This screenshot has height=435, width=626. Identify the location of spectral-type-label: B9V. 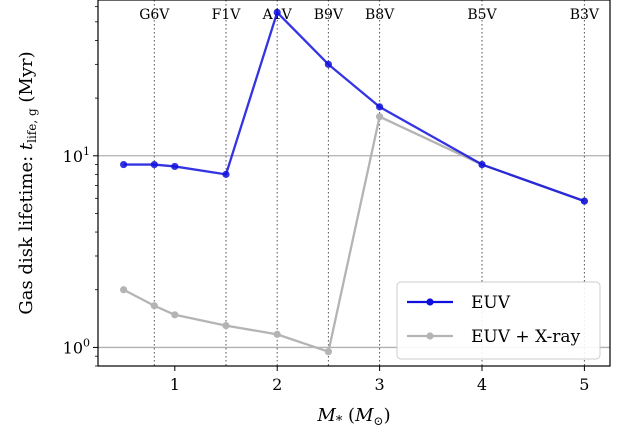
(329, 15).